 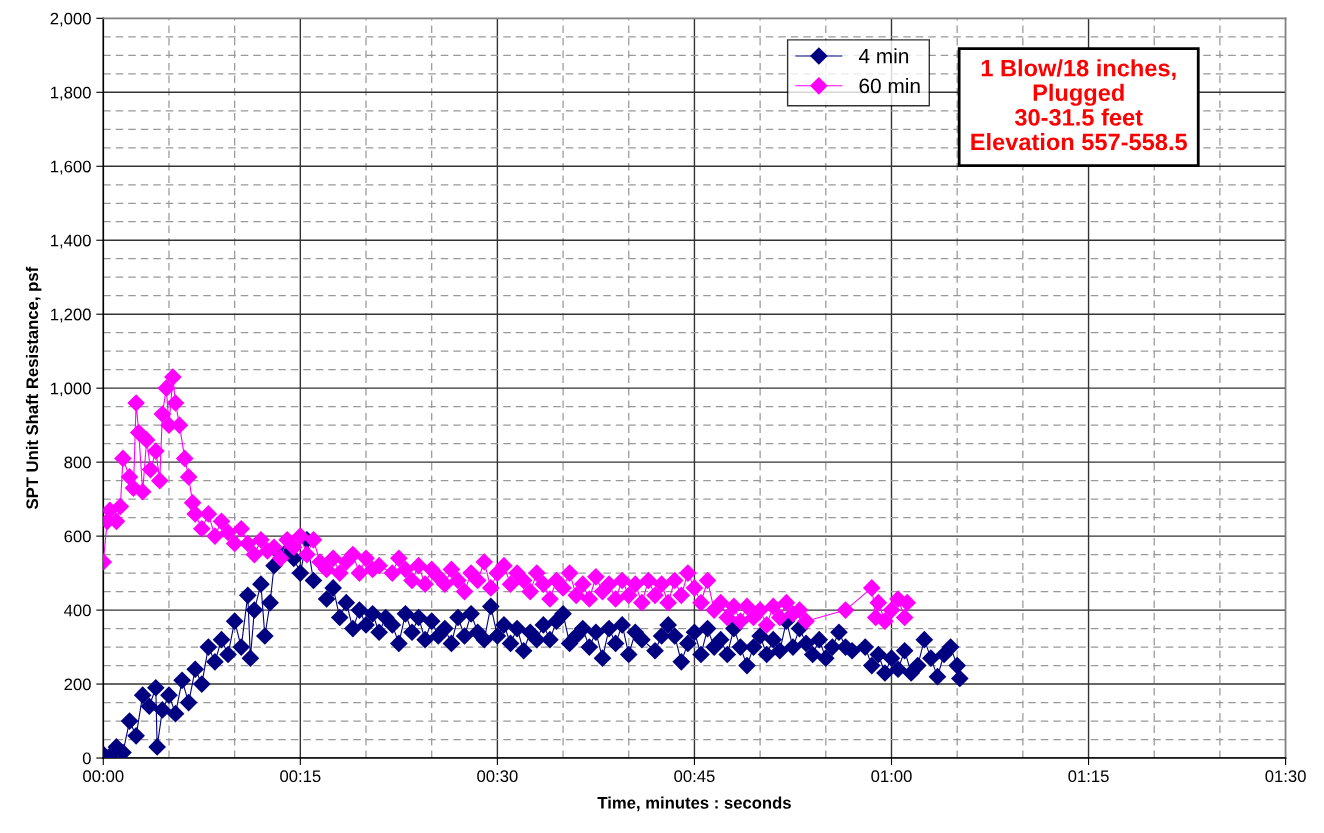 What do you see at coordinates (77, 684) in the screenshot?
I see `y-tick-label: 200` at bounding box center [77, 684].